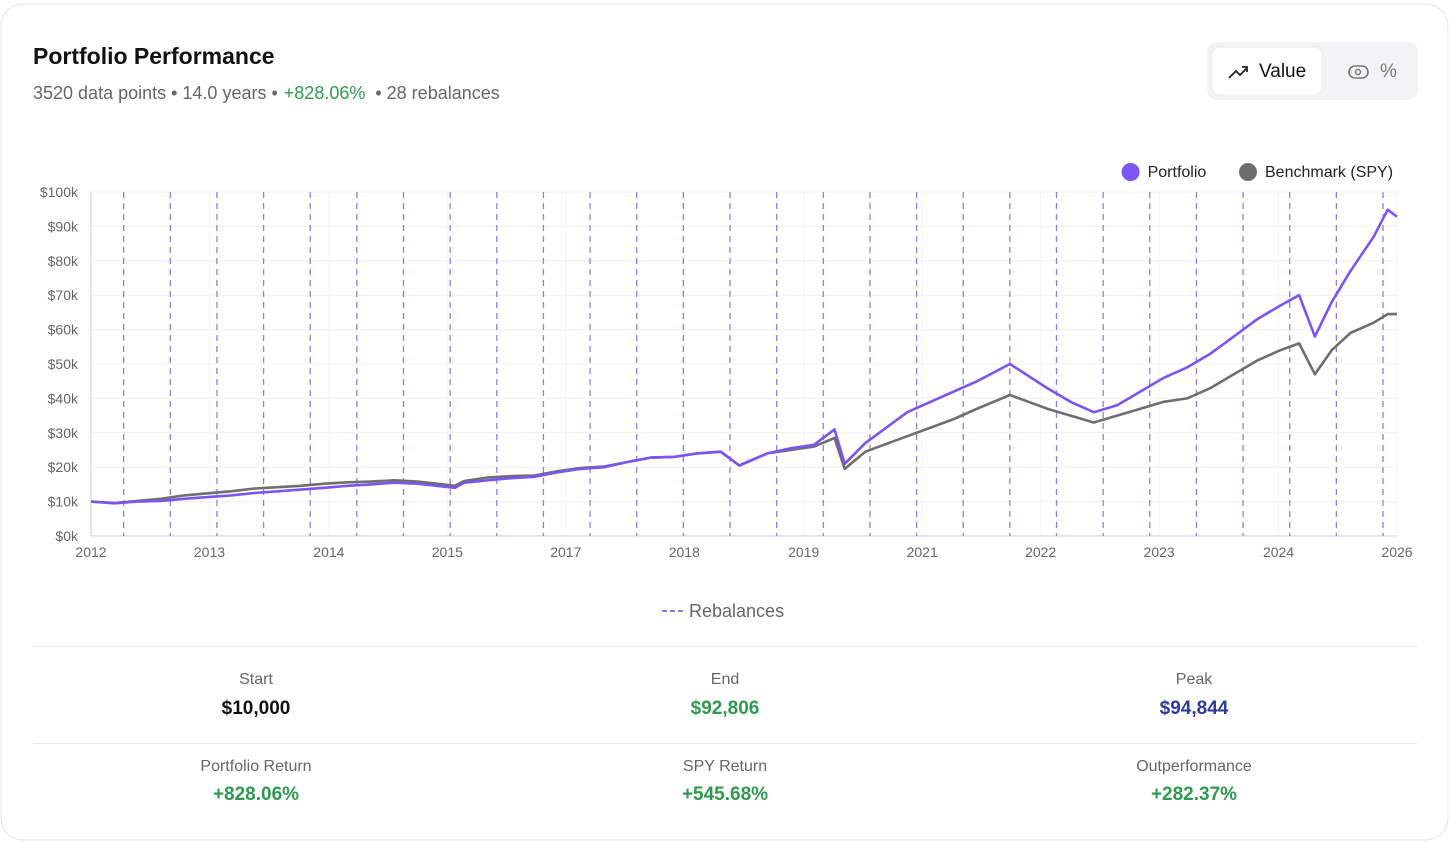  Describe the element at coordinates (922, 552) in the screenshot. I see `x-tick-label: 2021` at that location.